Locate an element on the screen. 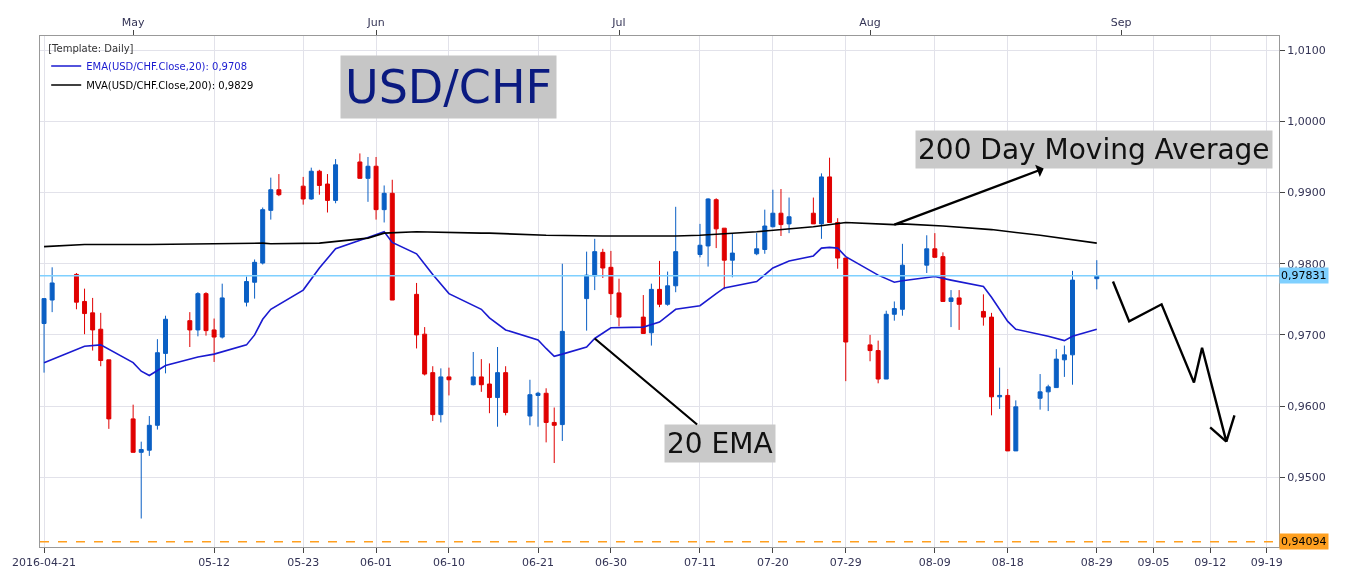  y-tick-label: 0,9600 is located at coordinates (1306, 406).